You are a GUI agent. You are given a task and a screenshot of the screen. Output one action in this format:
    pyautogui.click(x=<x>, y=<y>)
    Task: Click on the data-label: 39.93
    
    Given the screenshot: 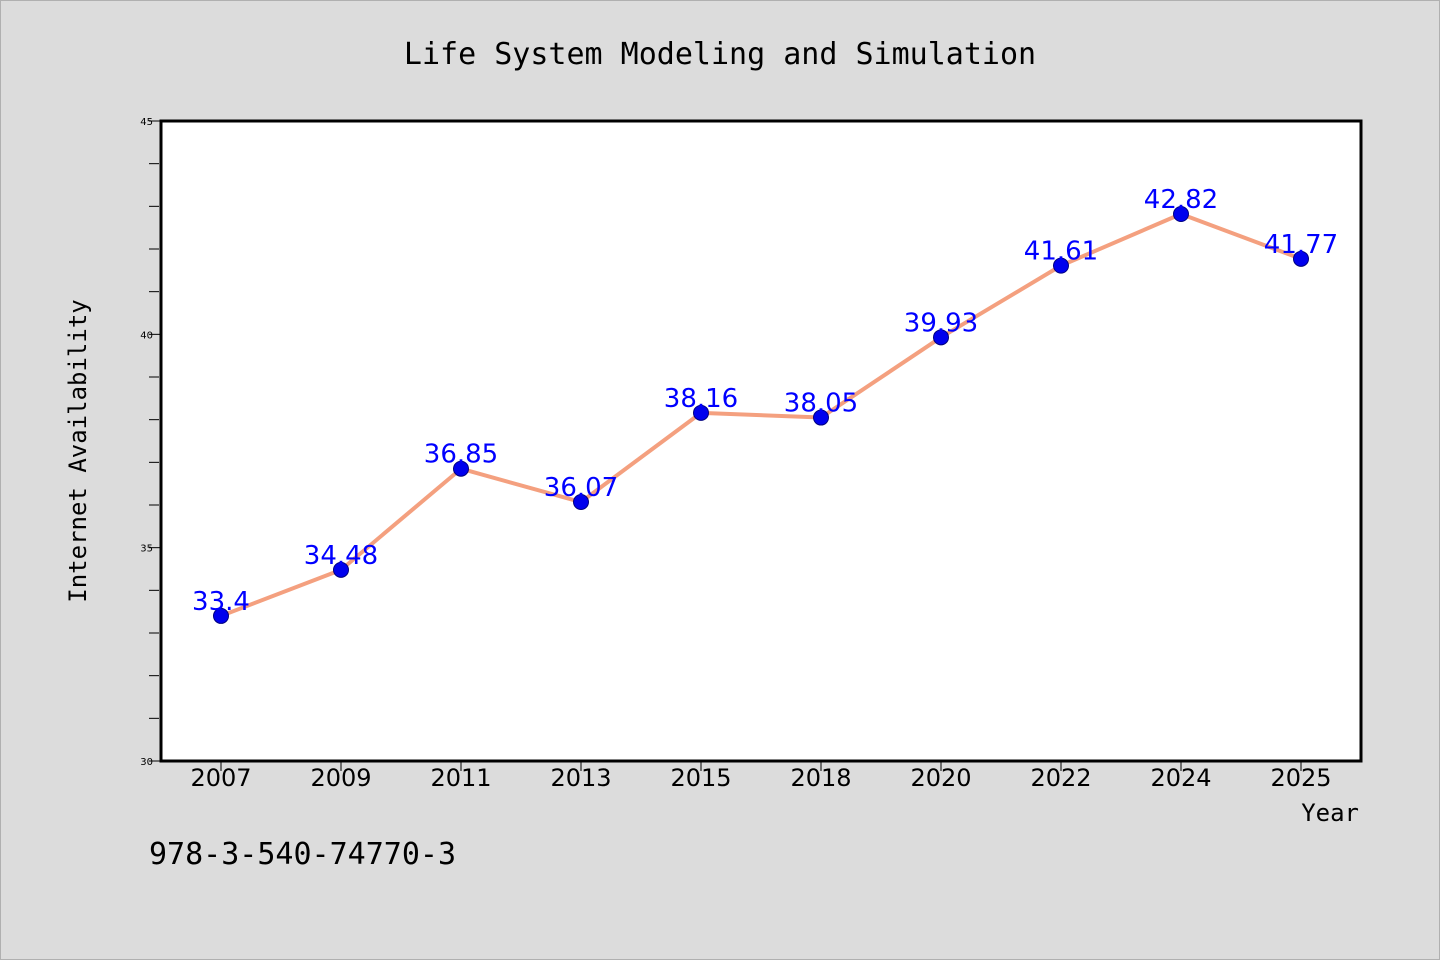 What is the action you would take?
    pyautogui.click(x=941, y=323)
    